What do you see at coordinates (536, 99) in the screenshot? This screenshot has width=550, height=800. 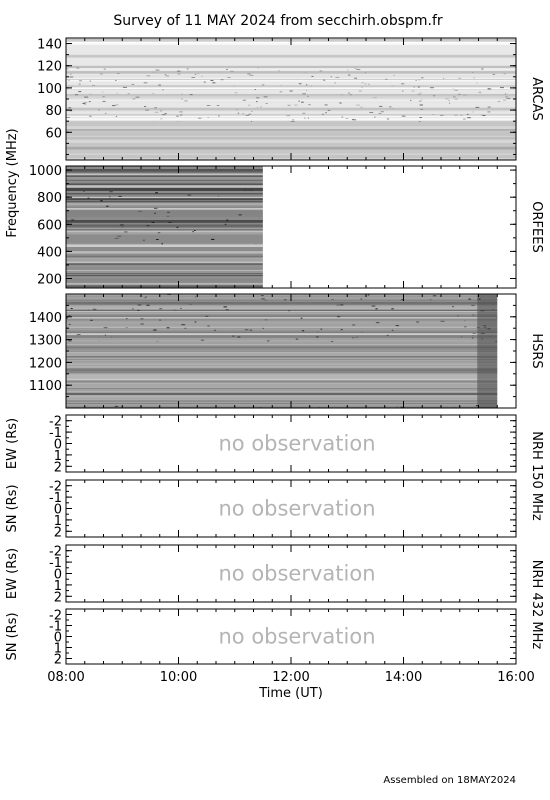 I see `instrument-label: ARCAS` at bounding box center [536, 99].